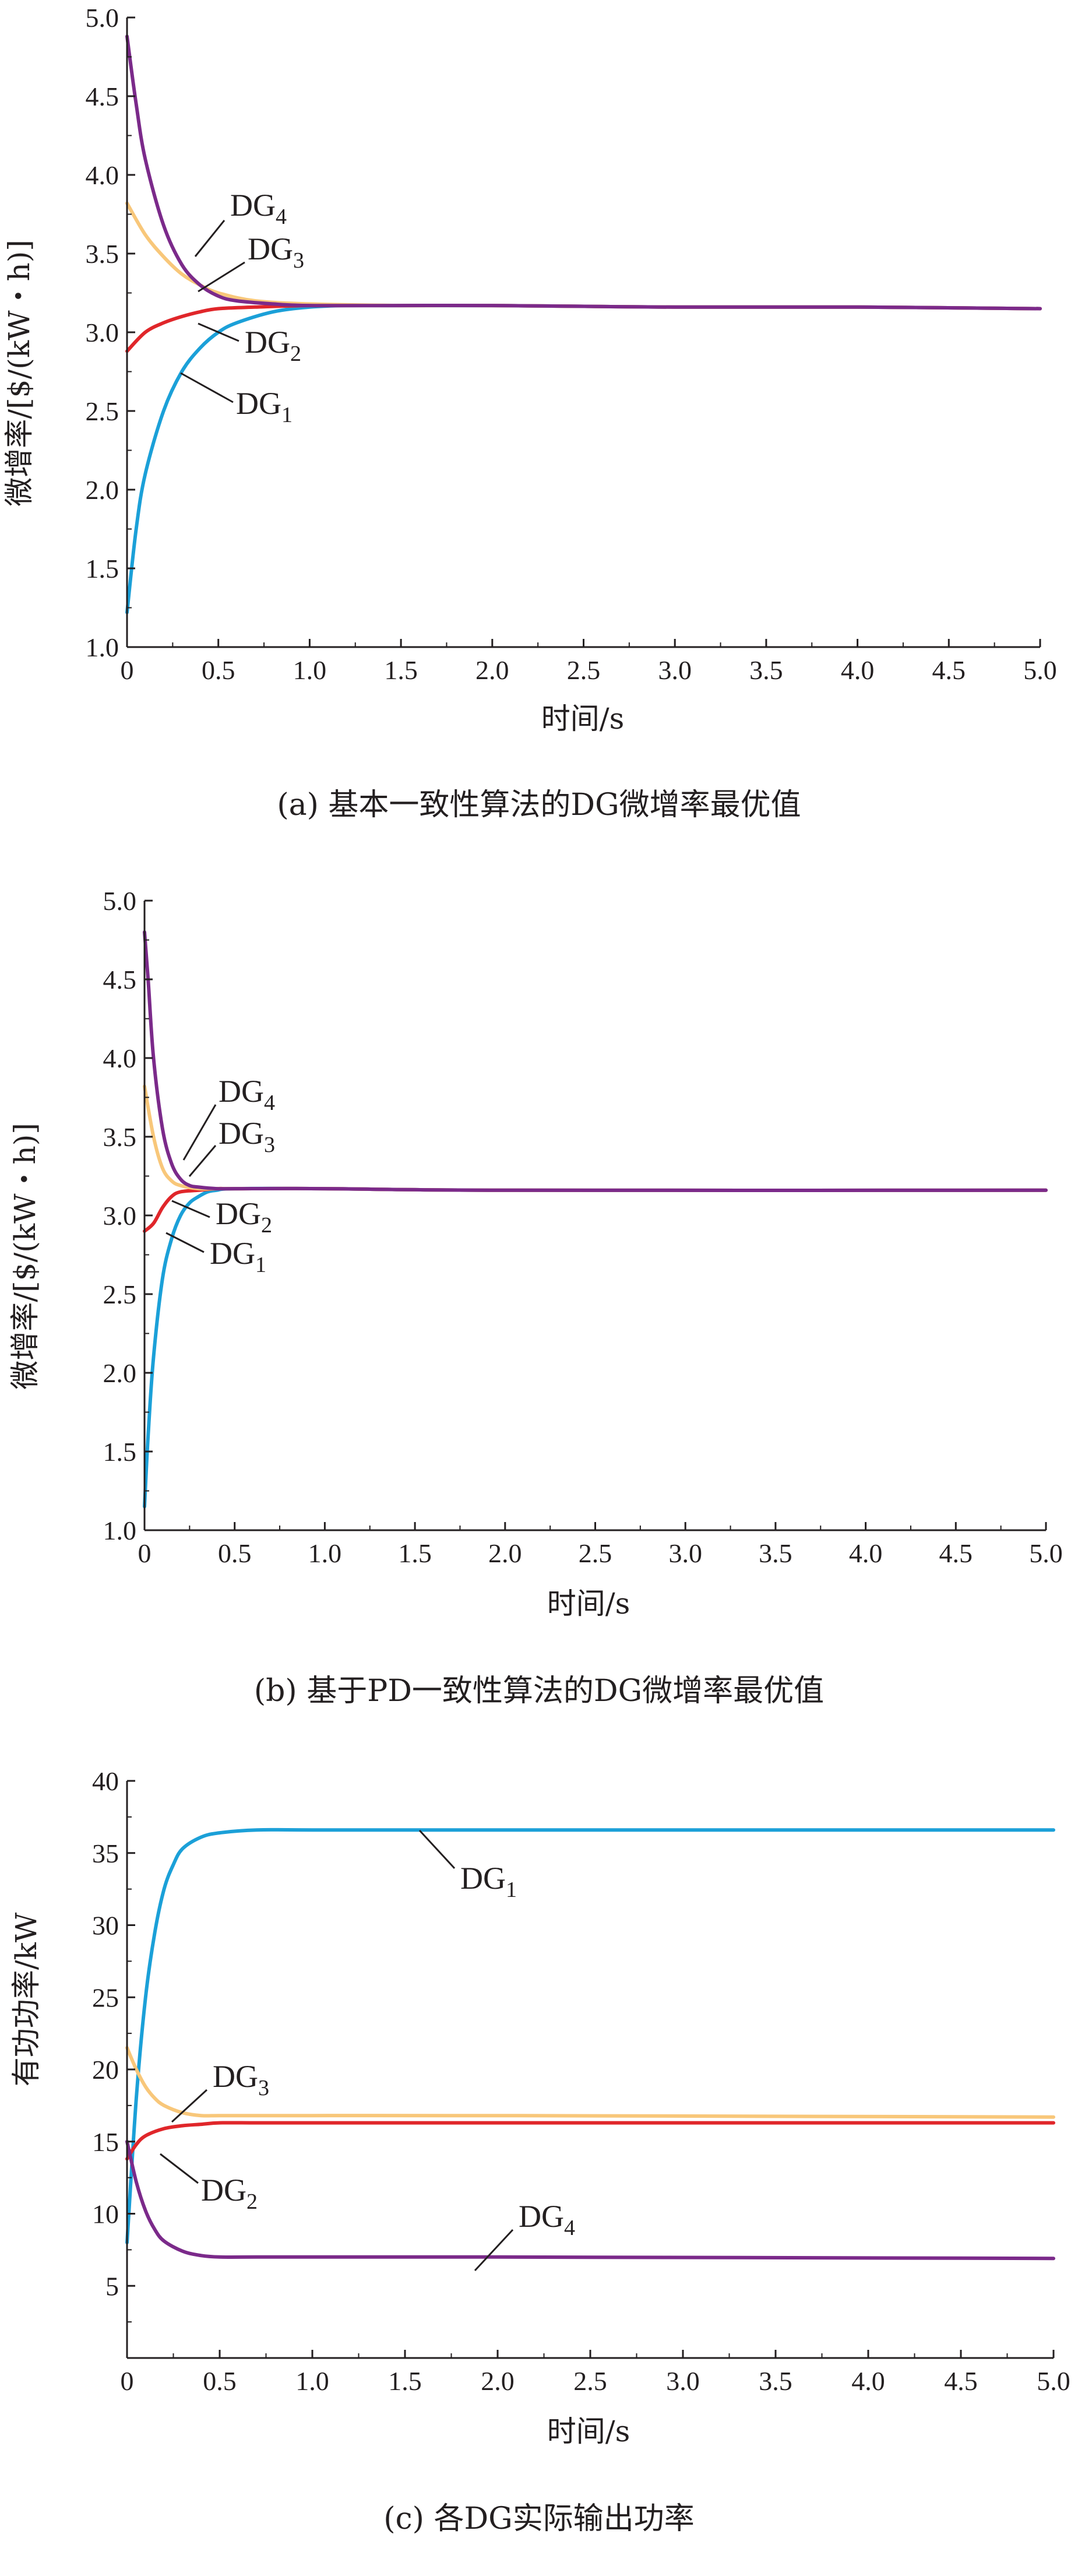  Describe the element at coordinates (120, 1294) in the screenshot. I see `chart-b-y-tick-label: 2.5` at that location.